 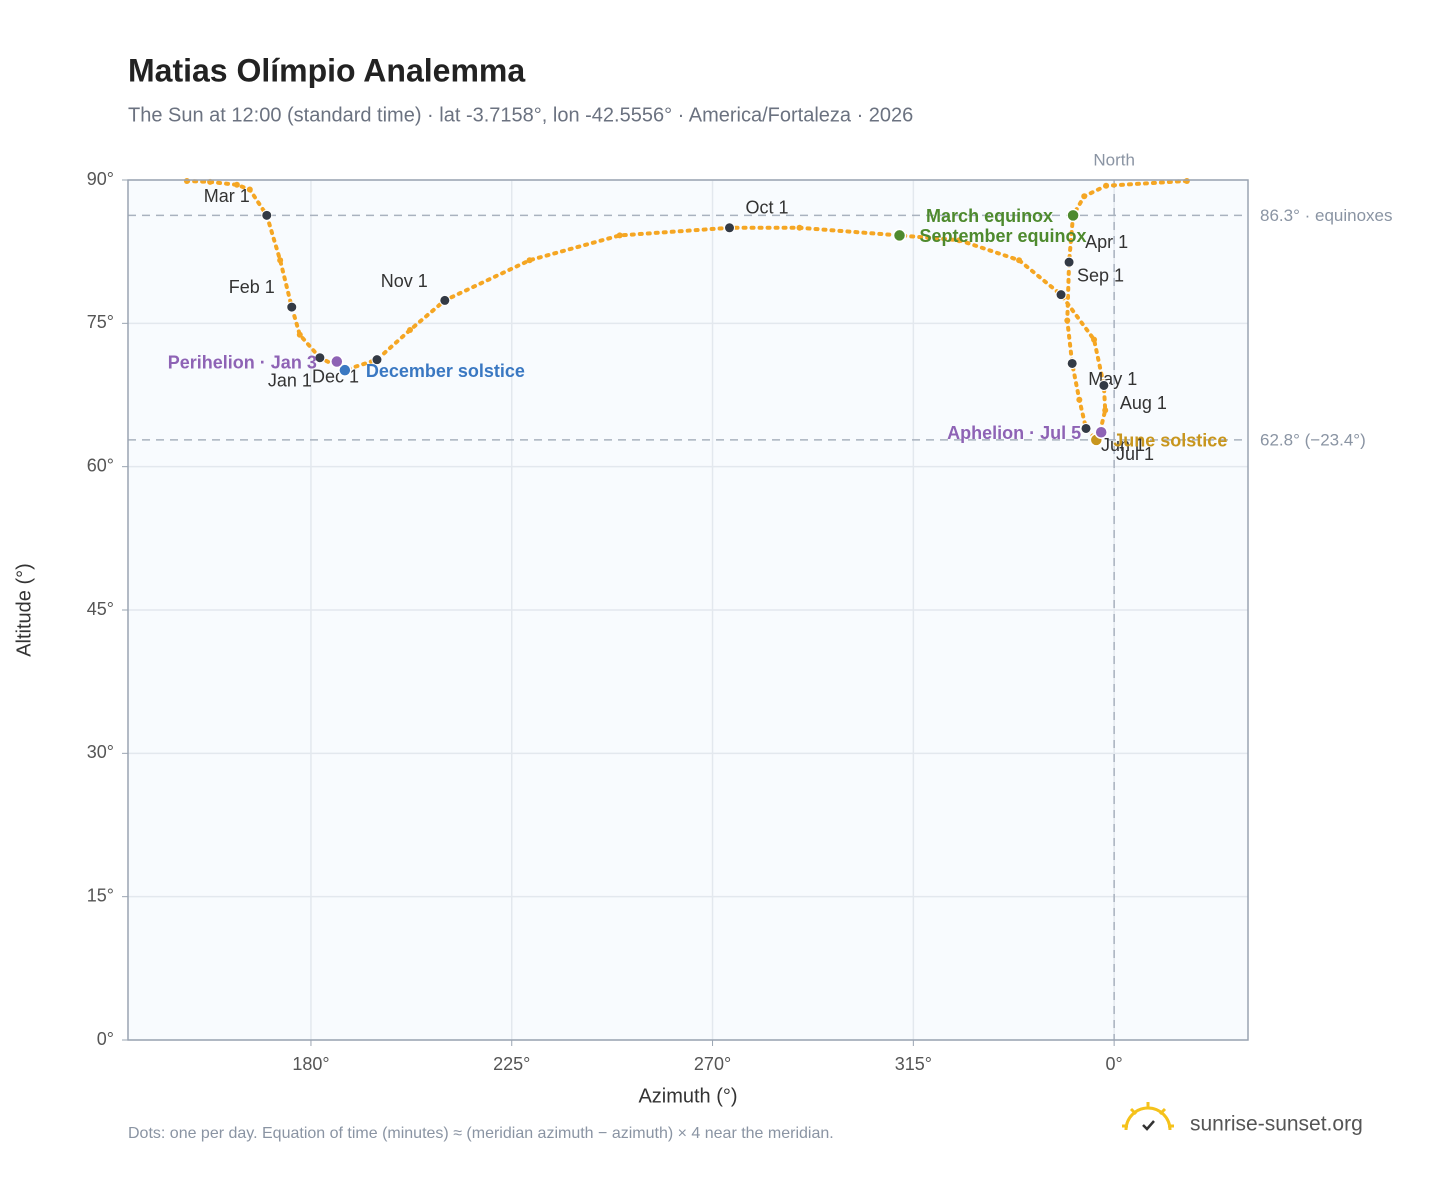 I want to click on brand-logo, so click(x=1148, y=1116).